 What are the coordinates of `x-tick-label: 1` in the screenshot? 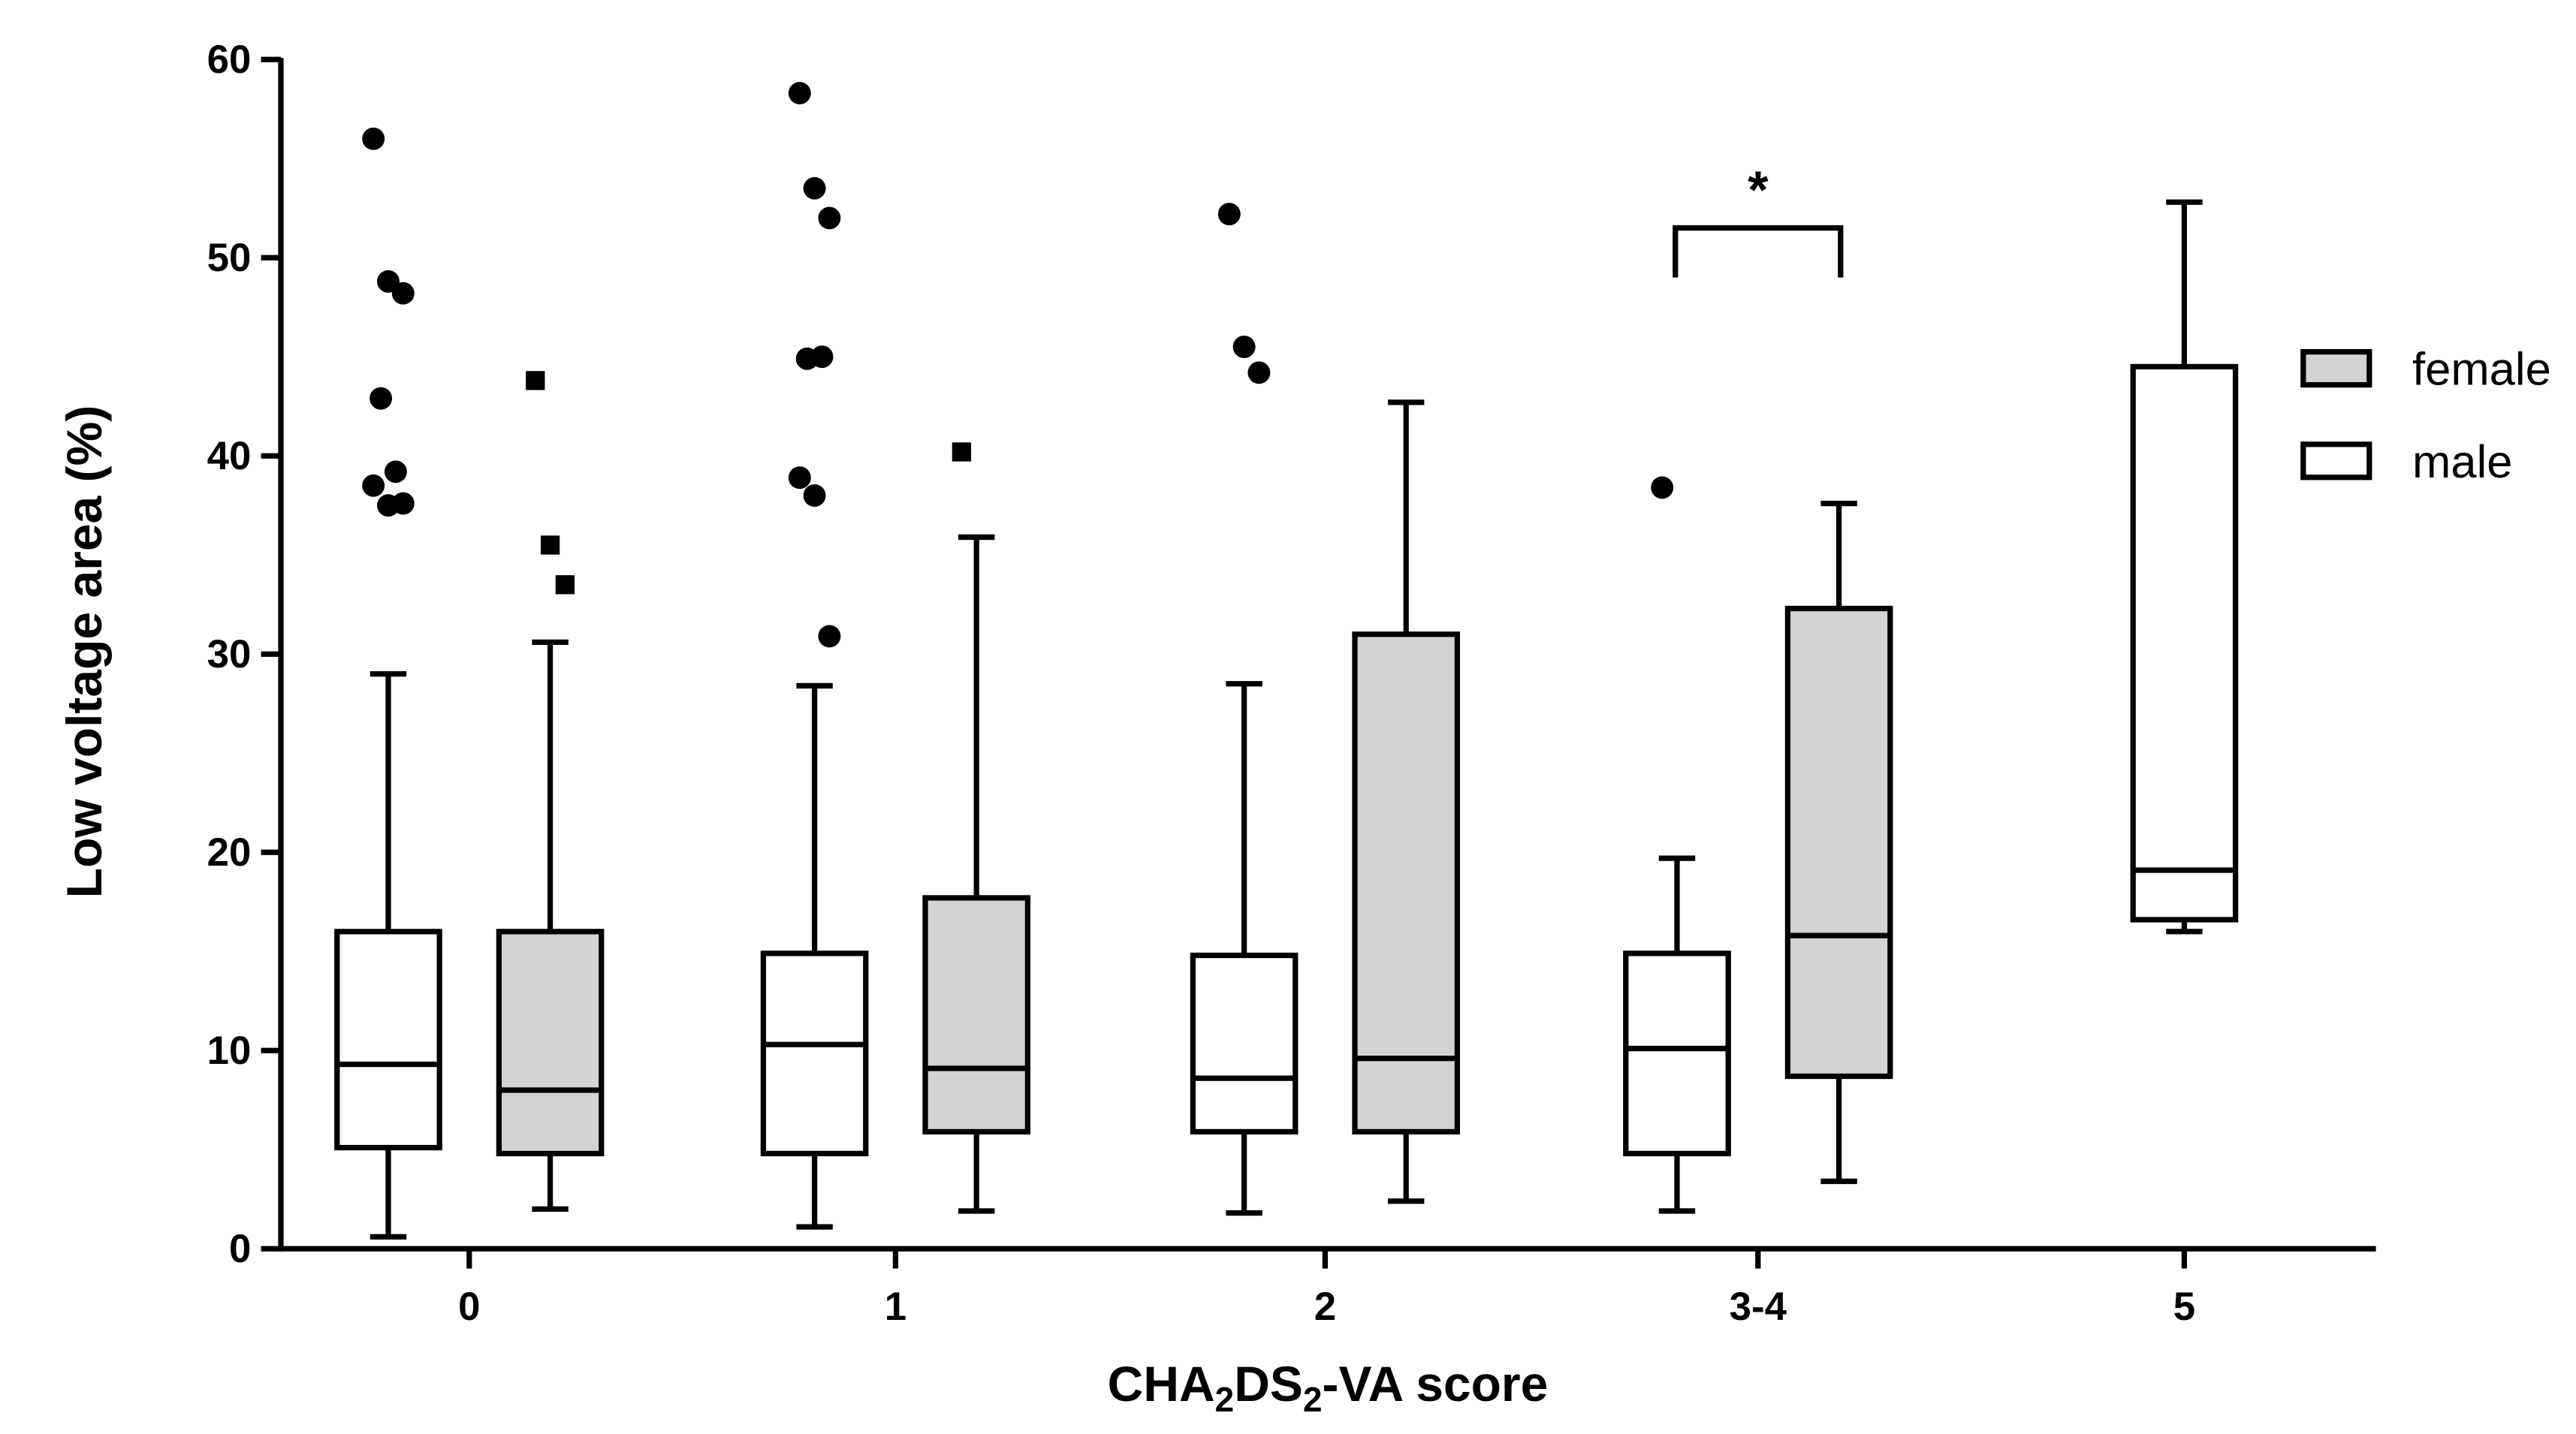 It's located at (896, 1307).